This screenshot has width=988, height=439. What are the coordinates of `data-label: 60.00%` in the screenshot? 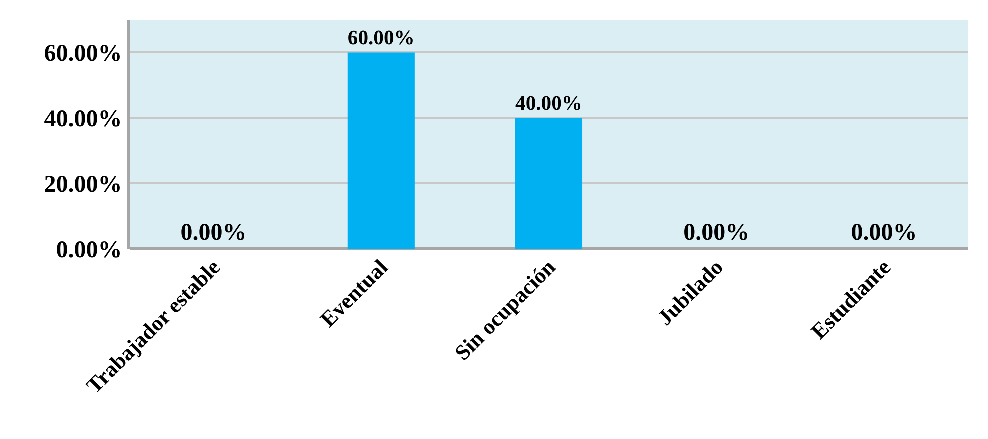 It's located at (381, 39).